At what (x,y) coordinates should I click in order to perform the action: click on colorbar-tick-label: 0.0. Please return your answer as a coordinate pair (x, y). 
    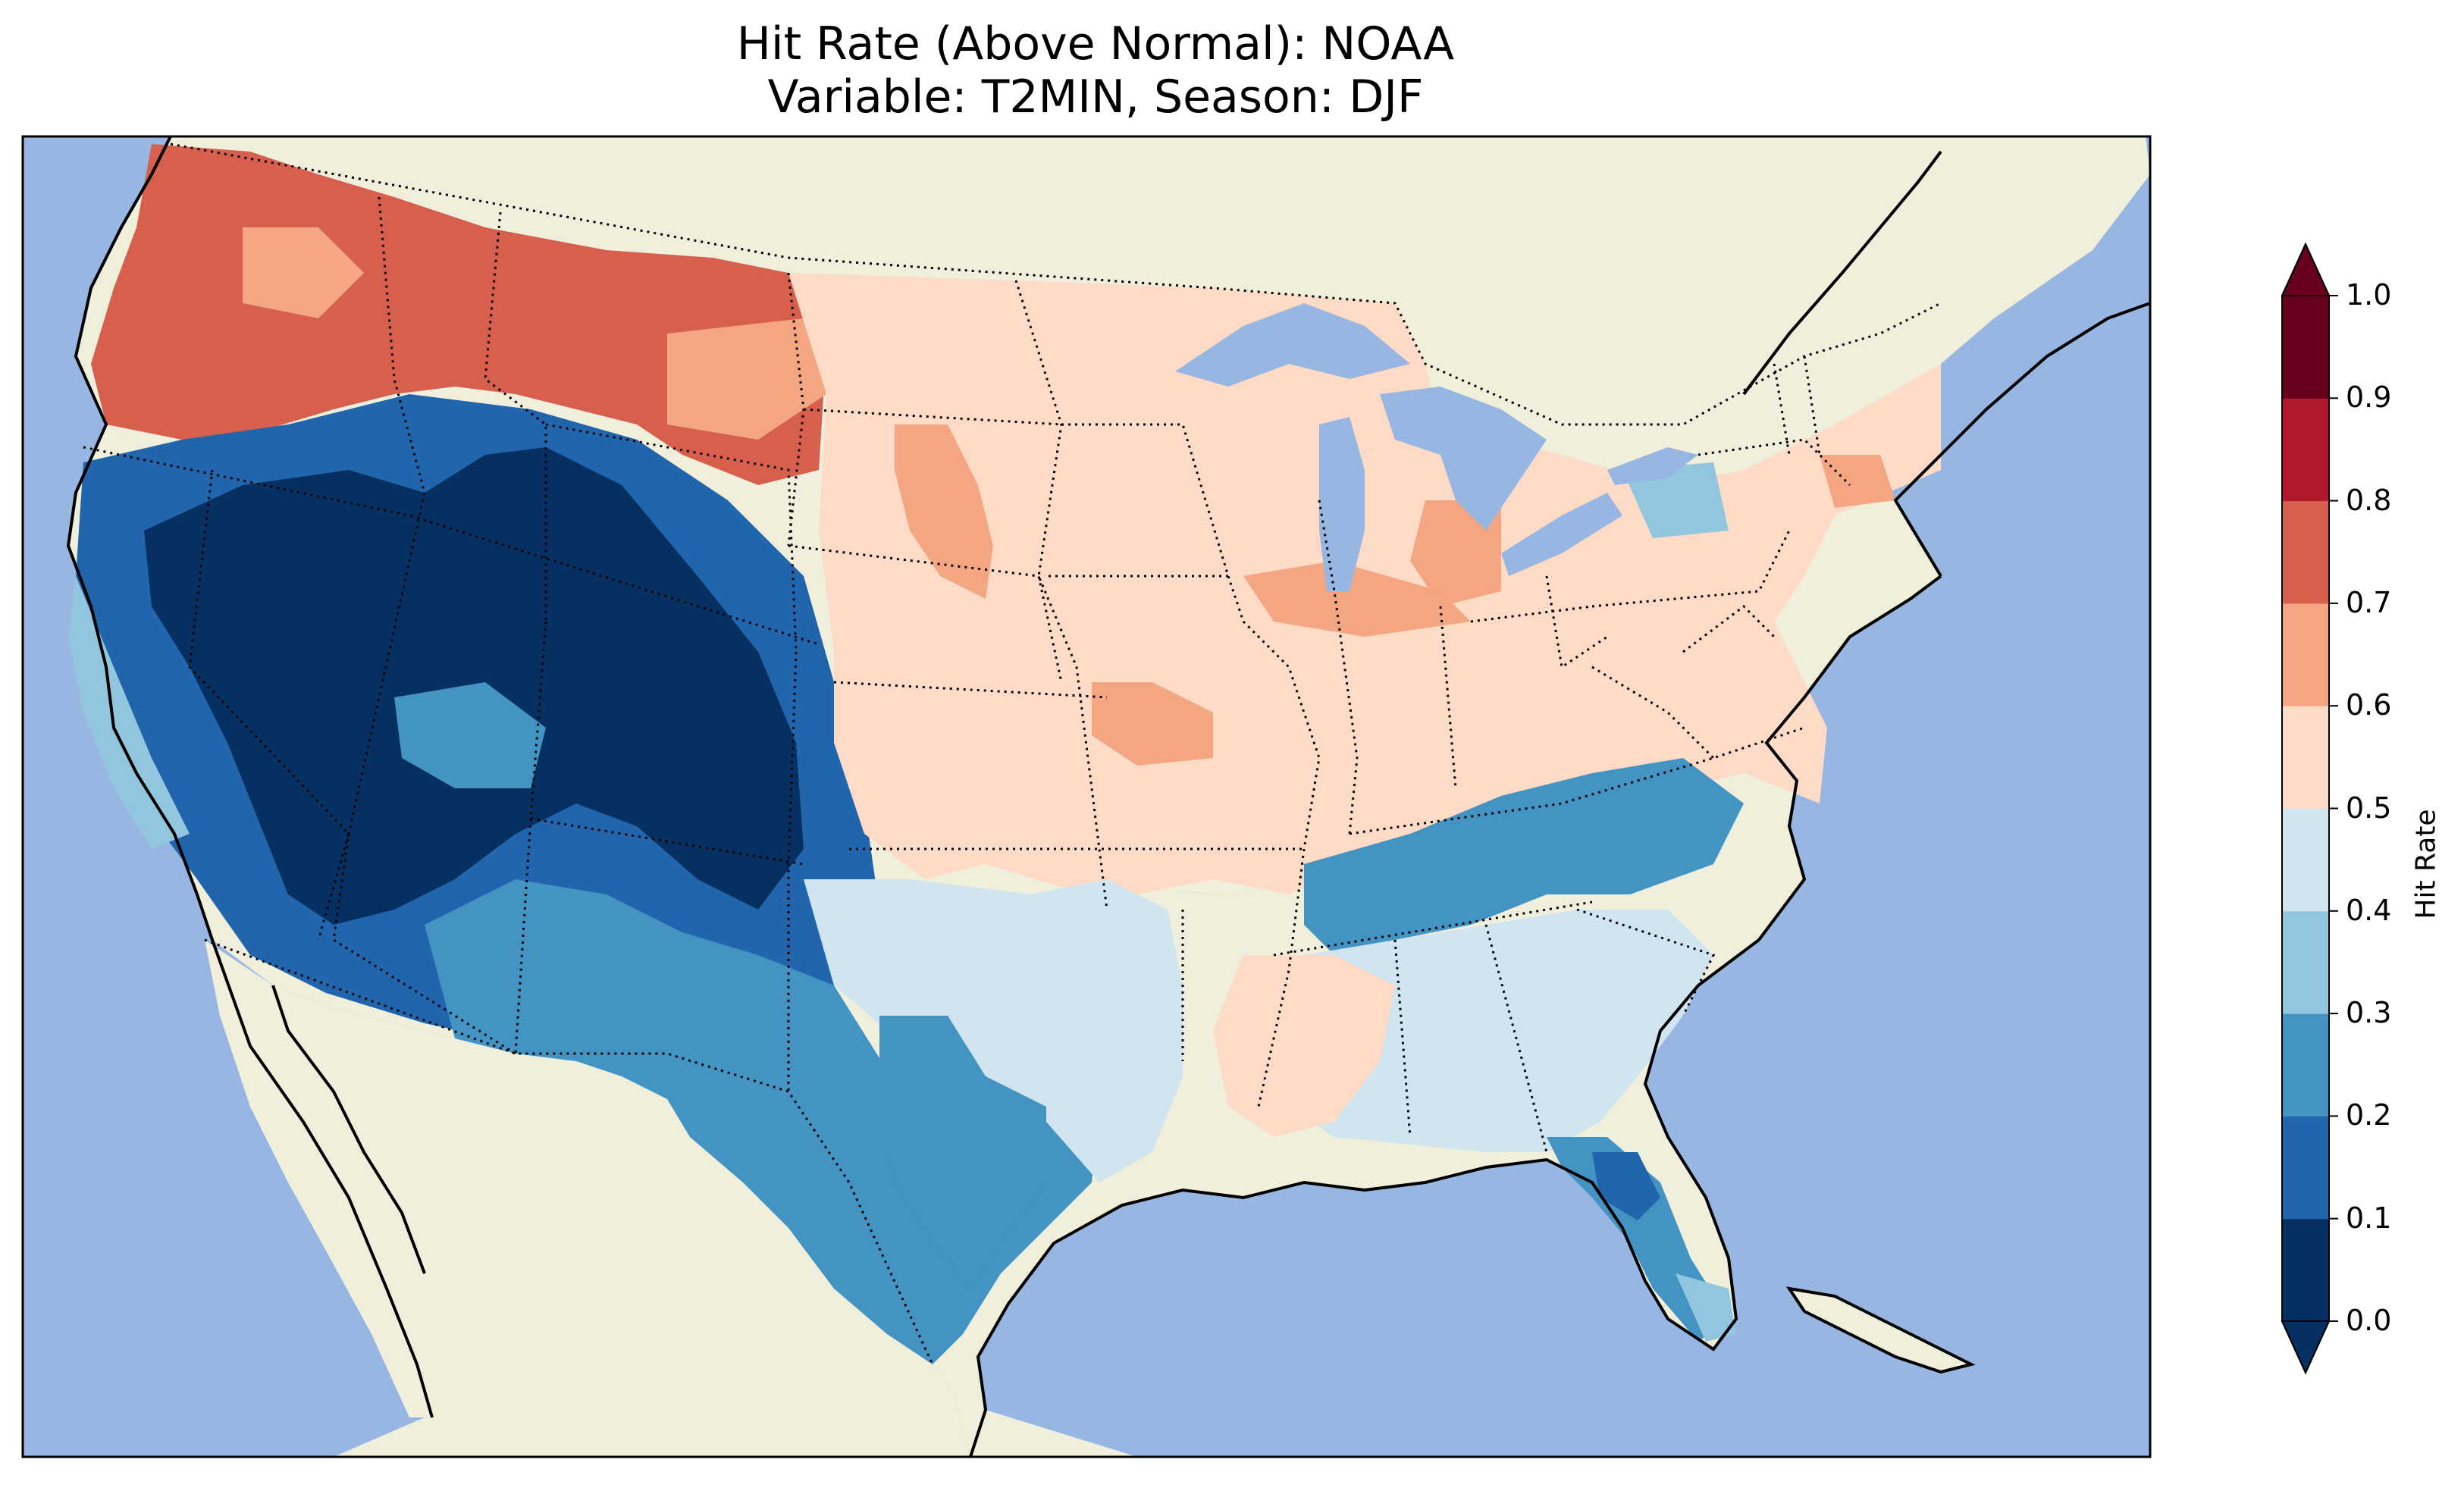
    Looking at the image, I should click on (2369, 1320).